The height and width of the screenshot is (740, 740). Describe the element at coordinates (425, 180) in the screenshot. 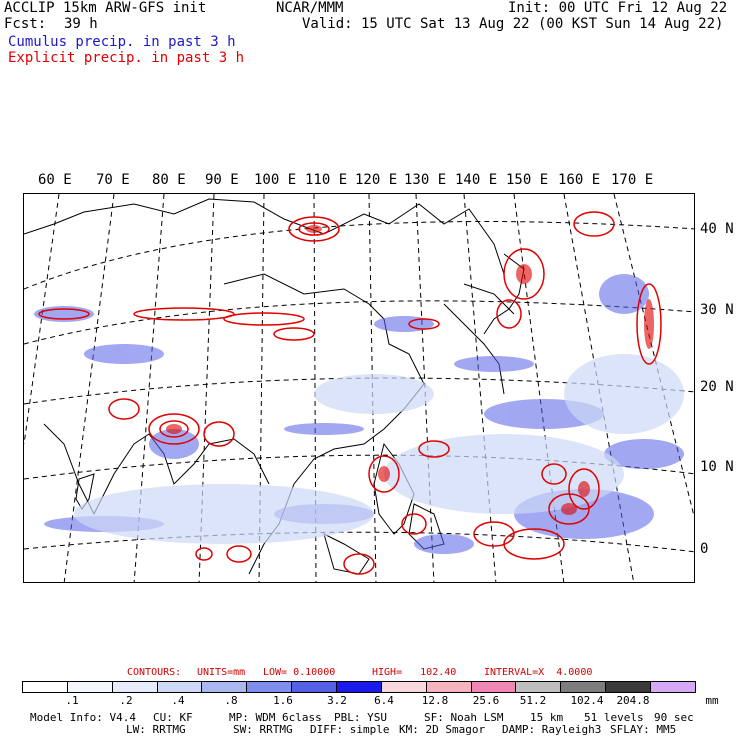

I see `lon-label-130e: 130 E` at that location.